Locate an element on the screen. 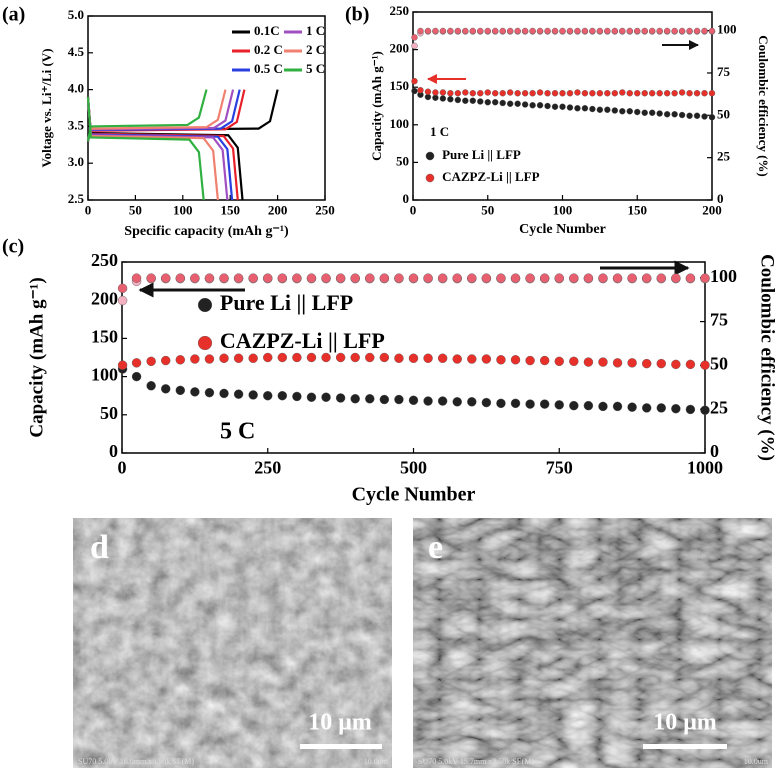 This screenshot has height=772, width=777. plot-frame is located at coordinates (206, 108).